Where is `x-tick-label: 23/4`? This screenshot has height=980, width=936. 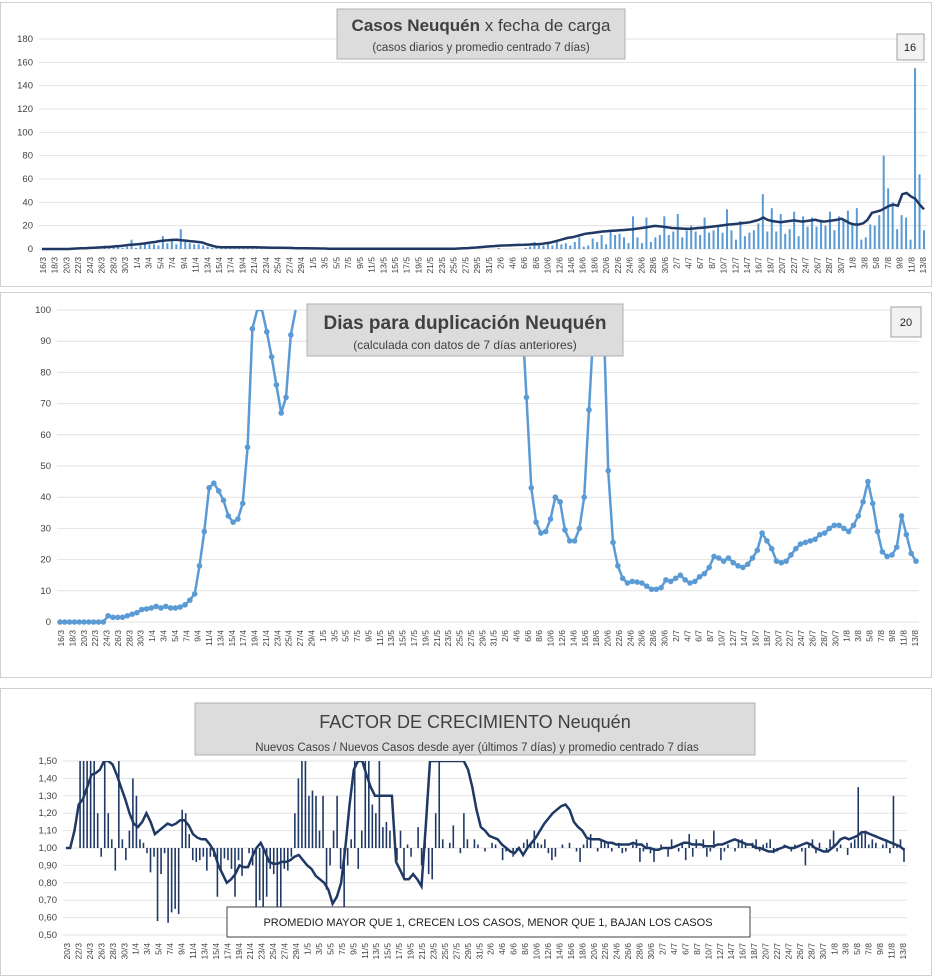 x-tick-label: 23/4 is located at coordinates (262, 951).